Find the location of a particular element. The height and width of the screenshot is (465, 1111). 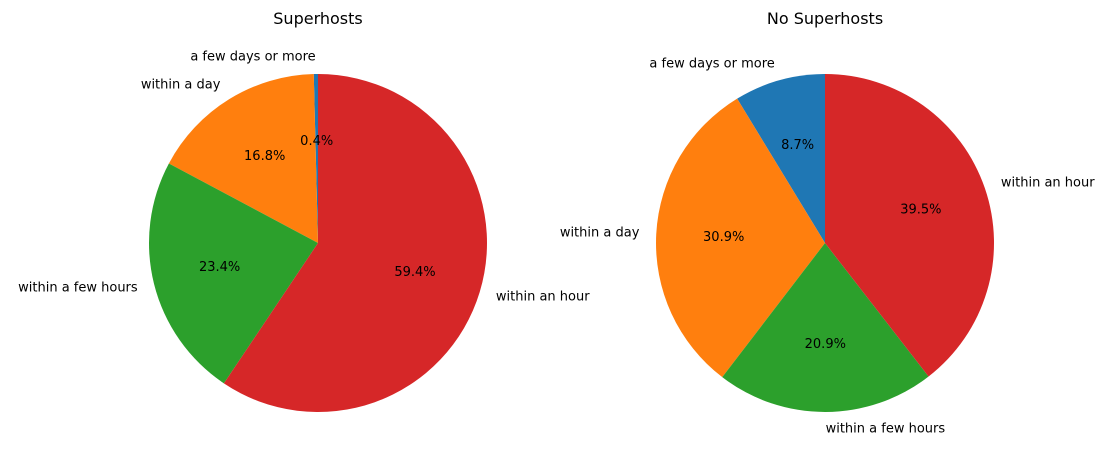

pct-labels: 0.4% 16.8% 23.4% 59.4% is located at coordinates (317, 207).